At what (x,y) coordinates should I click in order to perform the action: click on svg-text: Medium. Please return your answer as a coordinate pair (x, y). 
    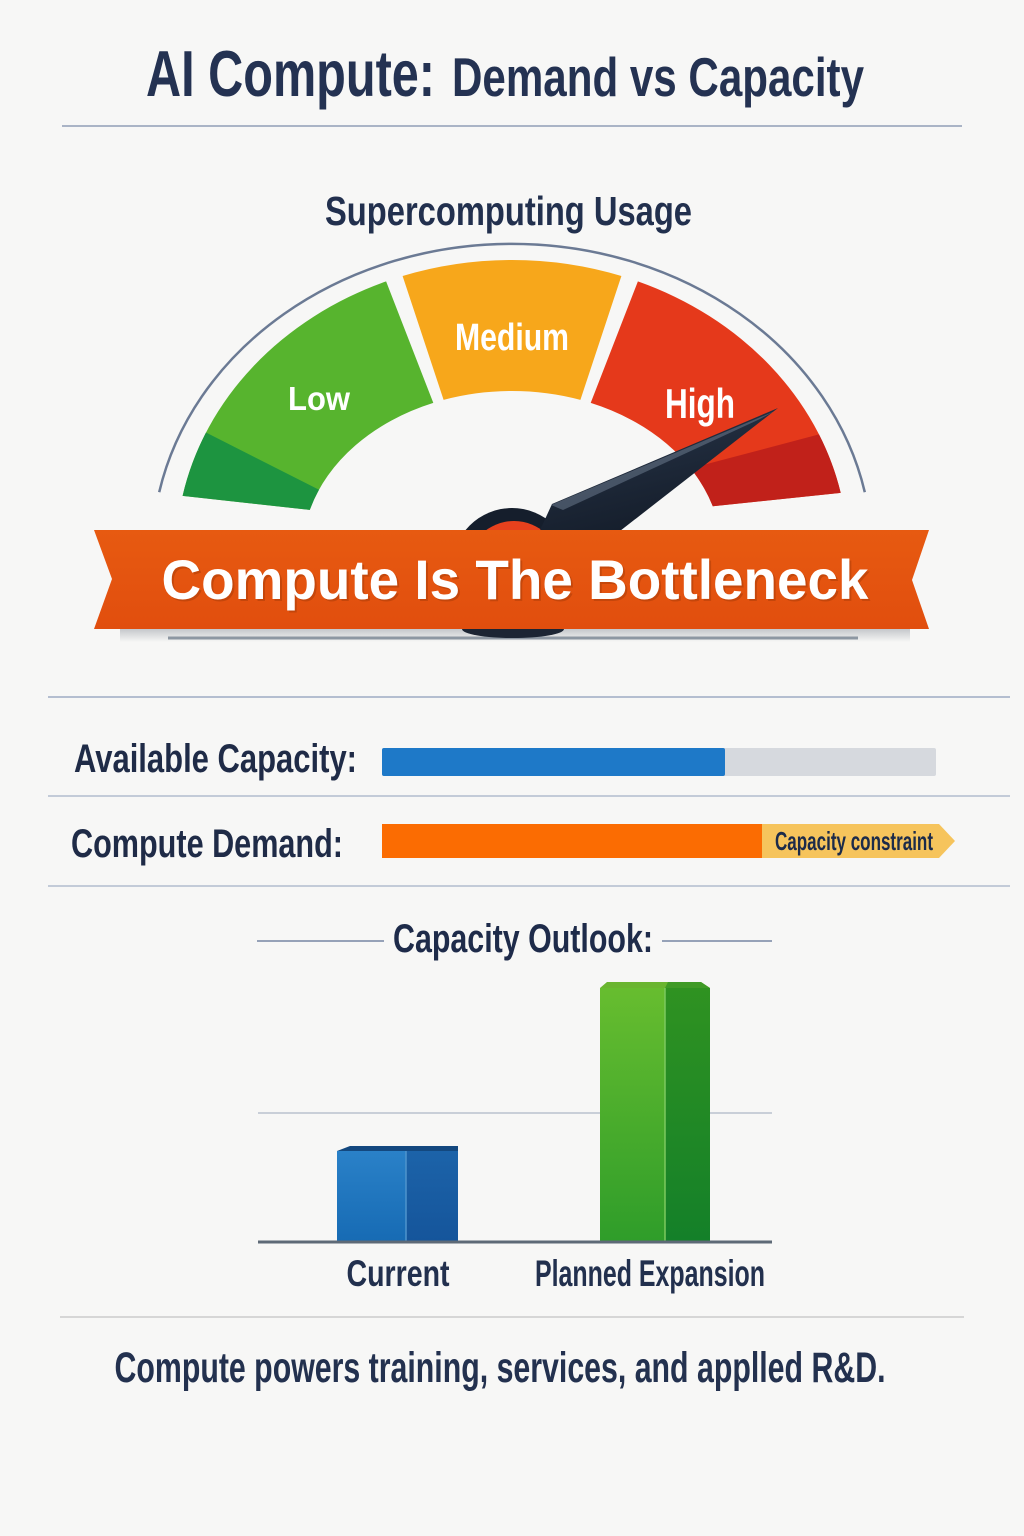
    Looking at the image, I should click on (512, 338).